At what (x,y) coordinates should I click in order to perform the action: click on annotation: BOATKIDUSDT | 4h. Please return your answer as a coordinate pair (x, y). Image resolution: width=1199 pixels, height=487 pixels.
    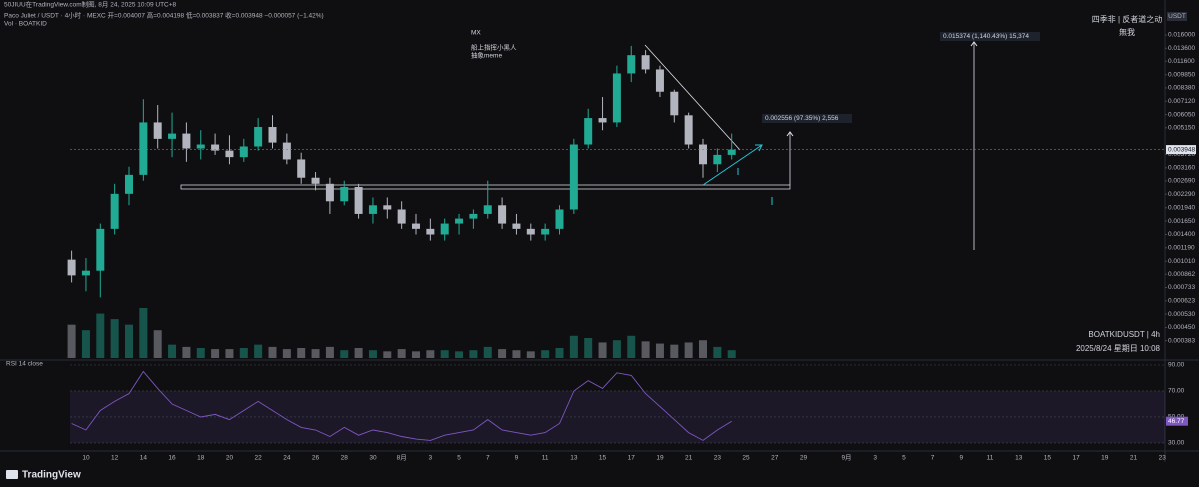
    Looking at the image, I should click on (1124, 334).